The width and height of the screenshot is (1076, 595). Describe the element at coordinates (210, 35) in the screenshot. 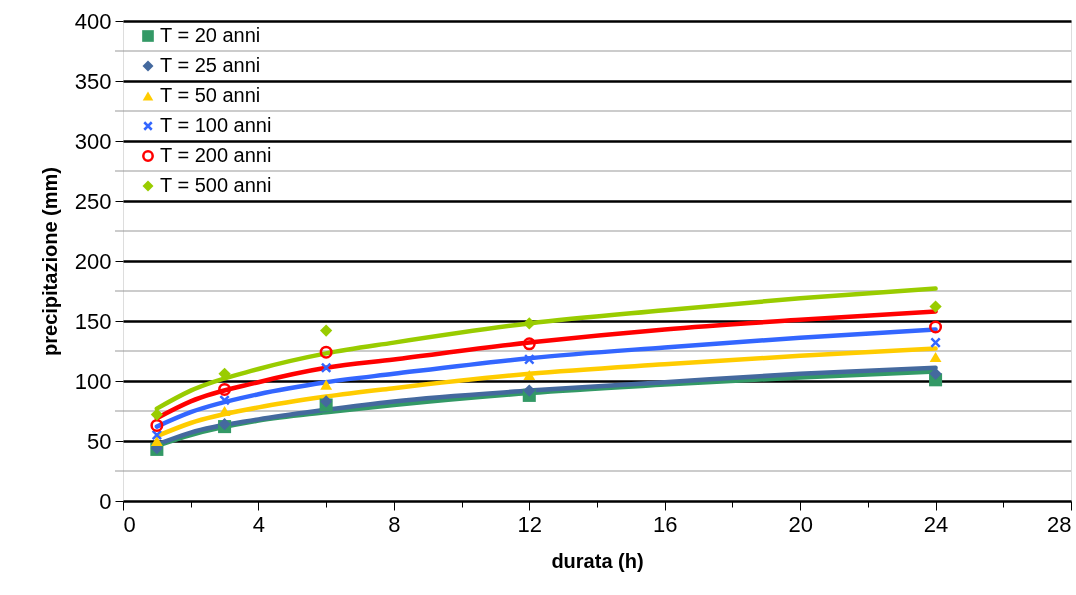

I see `legend-label: T = 20 anni` at that location.